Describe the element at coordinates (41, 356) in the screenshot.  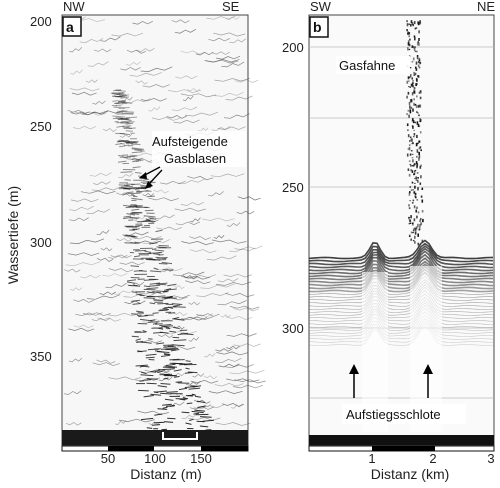
I see `panel-a-y-tick: 350` at that location.